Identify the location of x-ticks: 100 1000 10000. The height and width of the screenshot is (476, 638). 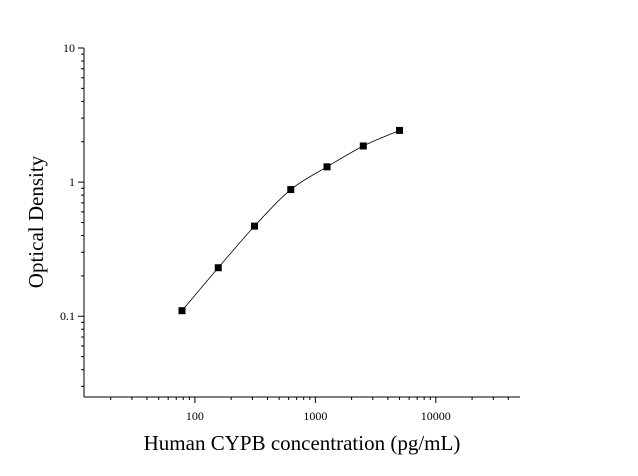
(309, 410).